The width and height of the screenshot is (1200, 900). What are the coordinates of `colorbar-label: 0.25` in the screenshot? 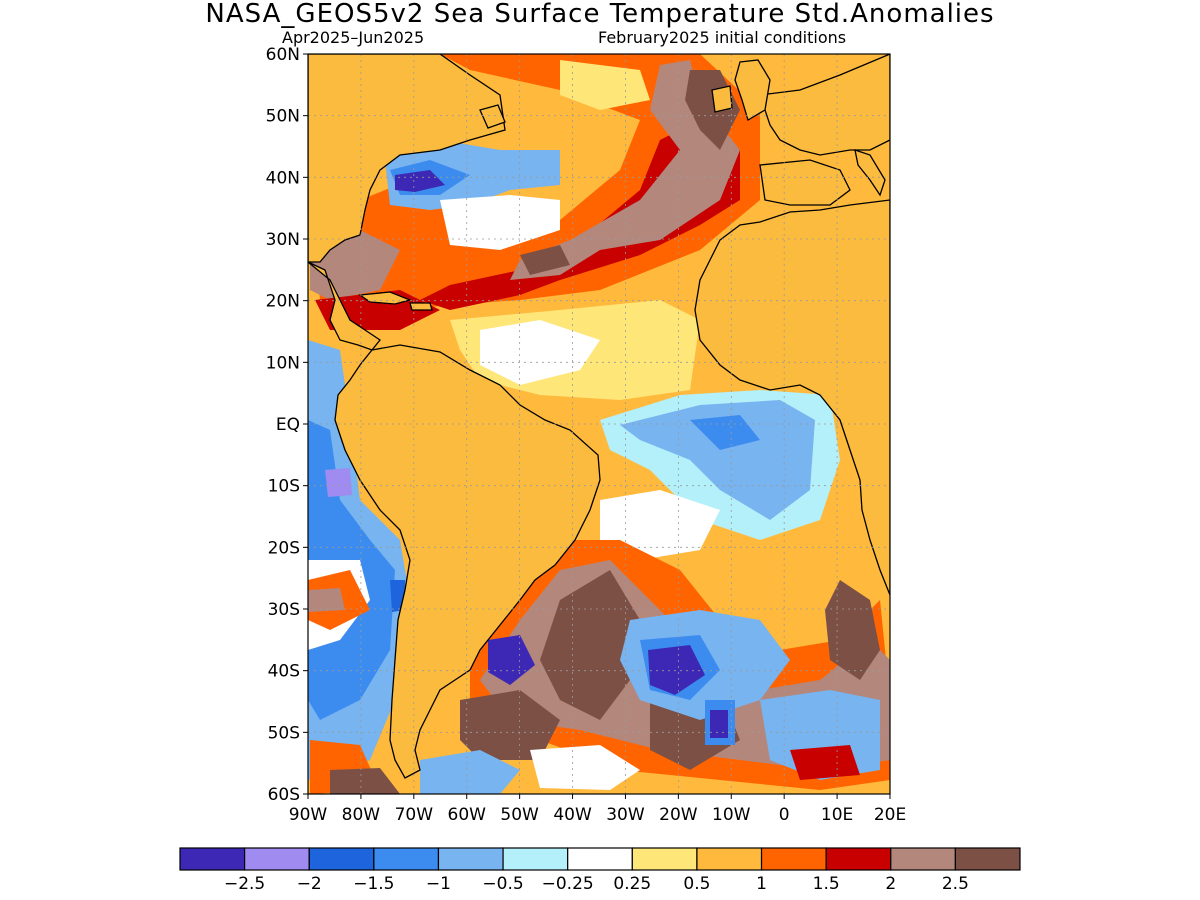 It's located at (632, 884).